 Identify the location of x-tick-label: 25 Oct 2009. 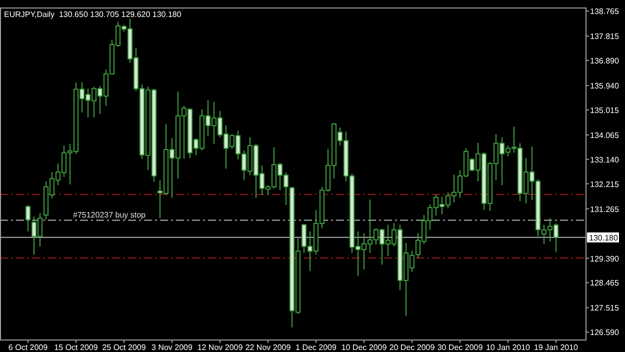
(124, 347).